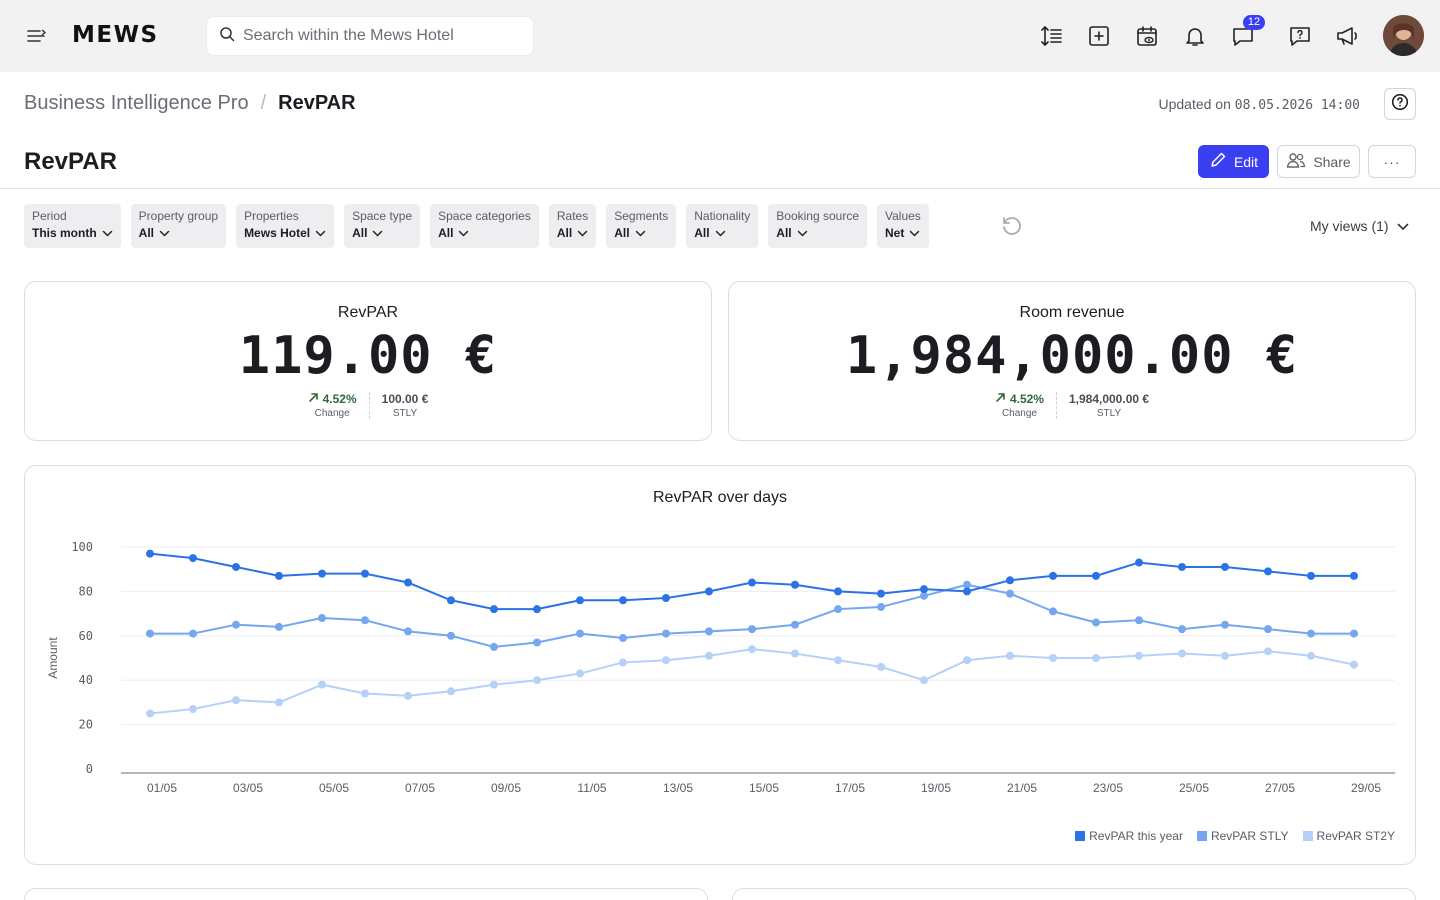 Image resolution: width=1440 pixels, height=900 pixels. What do you see at coordinates (903, 216) in the screenshot?
I see `filter-label: Values` at bounding box center [903, 216].